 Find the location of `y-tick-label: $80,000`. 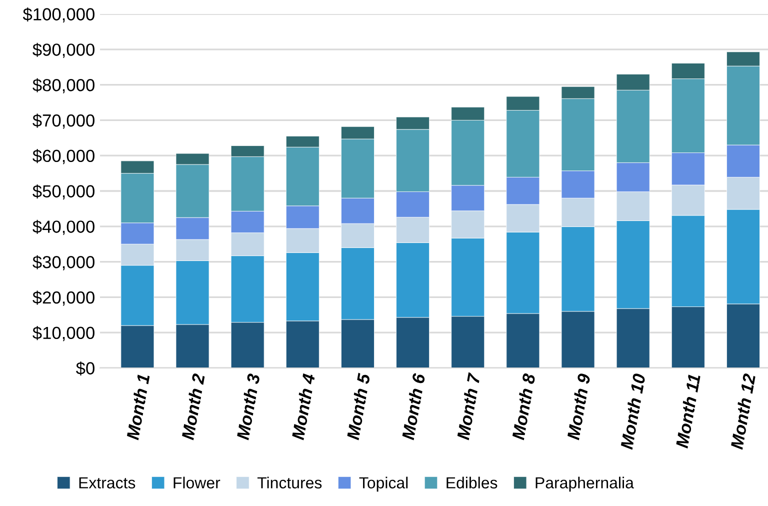

y-tick-label: $80,000 is located at coordinates (63, 86).